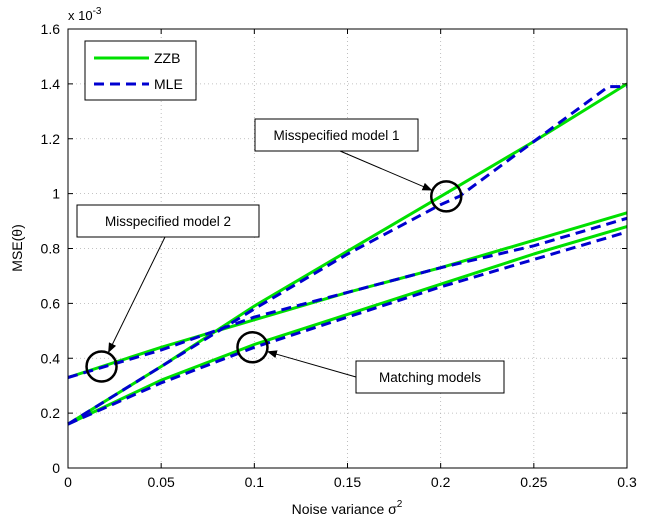  I want to click on legend: ZZB MLE, so click(140, 70).